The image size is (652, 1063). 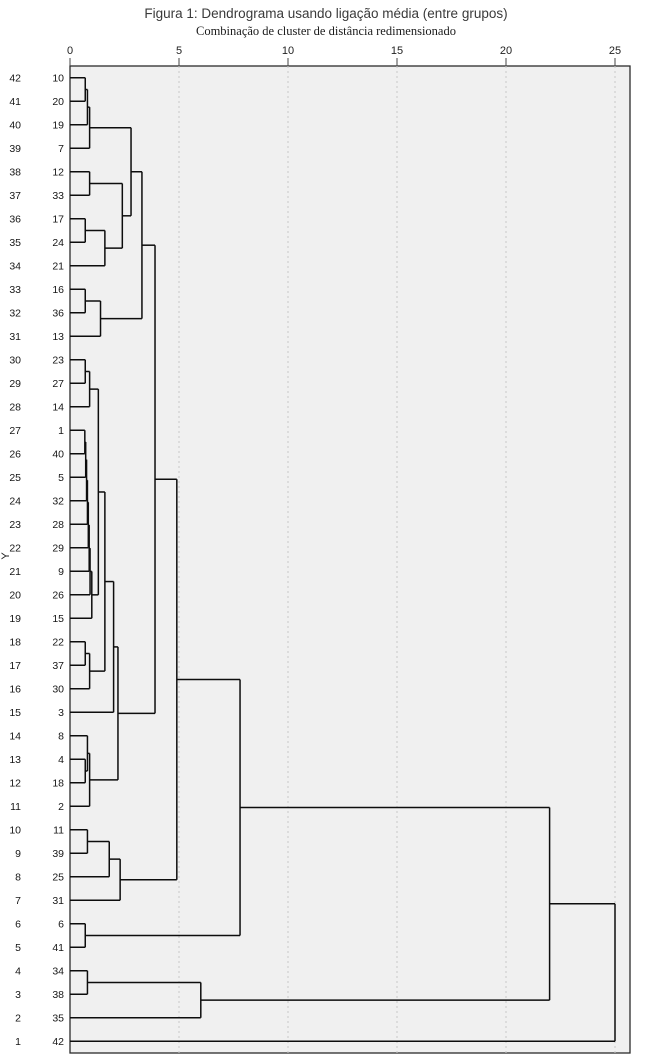 I want to click on x-tick-label: 5, so click(x=179, y=51).